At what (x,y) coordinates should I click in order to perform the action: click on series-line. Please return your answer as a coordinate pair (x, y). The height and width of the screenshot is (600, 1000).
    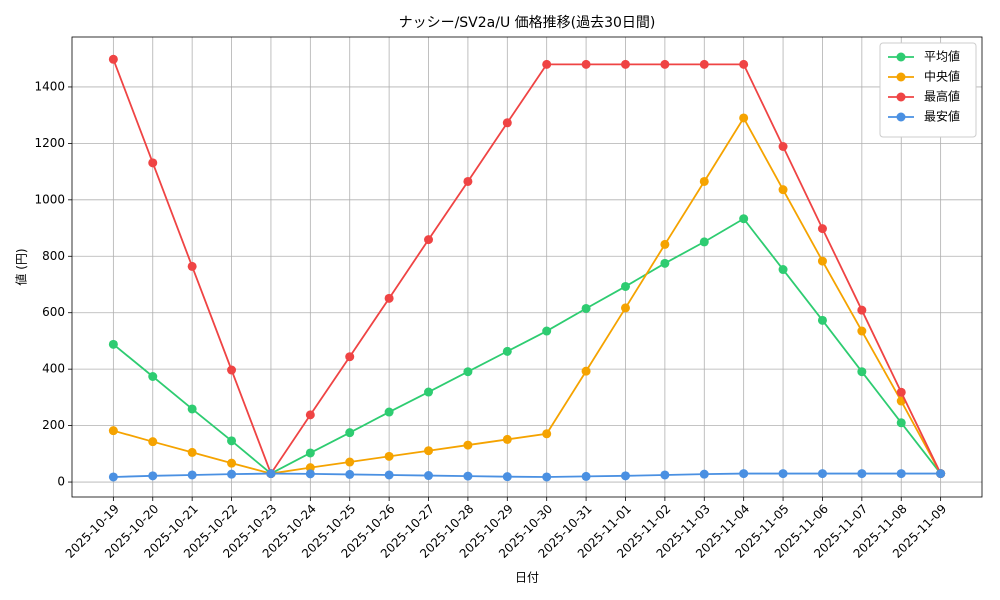
    Looking at the image, I should click on (527, 475).